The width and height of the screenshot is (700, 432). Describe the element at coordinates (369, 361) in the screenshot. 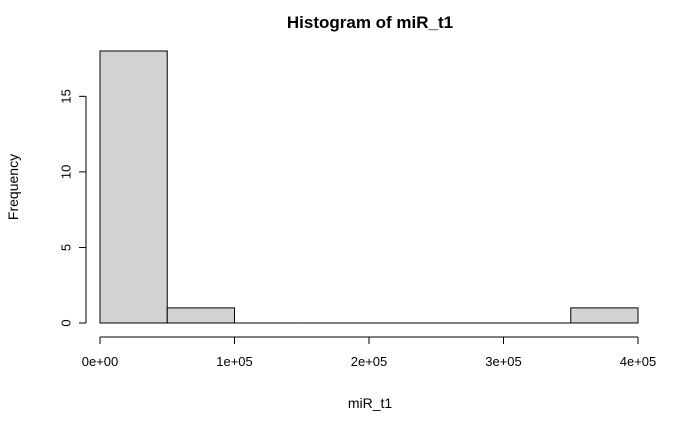

I see `x-tick-label-2: 2e+05` at that location.